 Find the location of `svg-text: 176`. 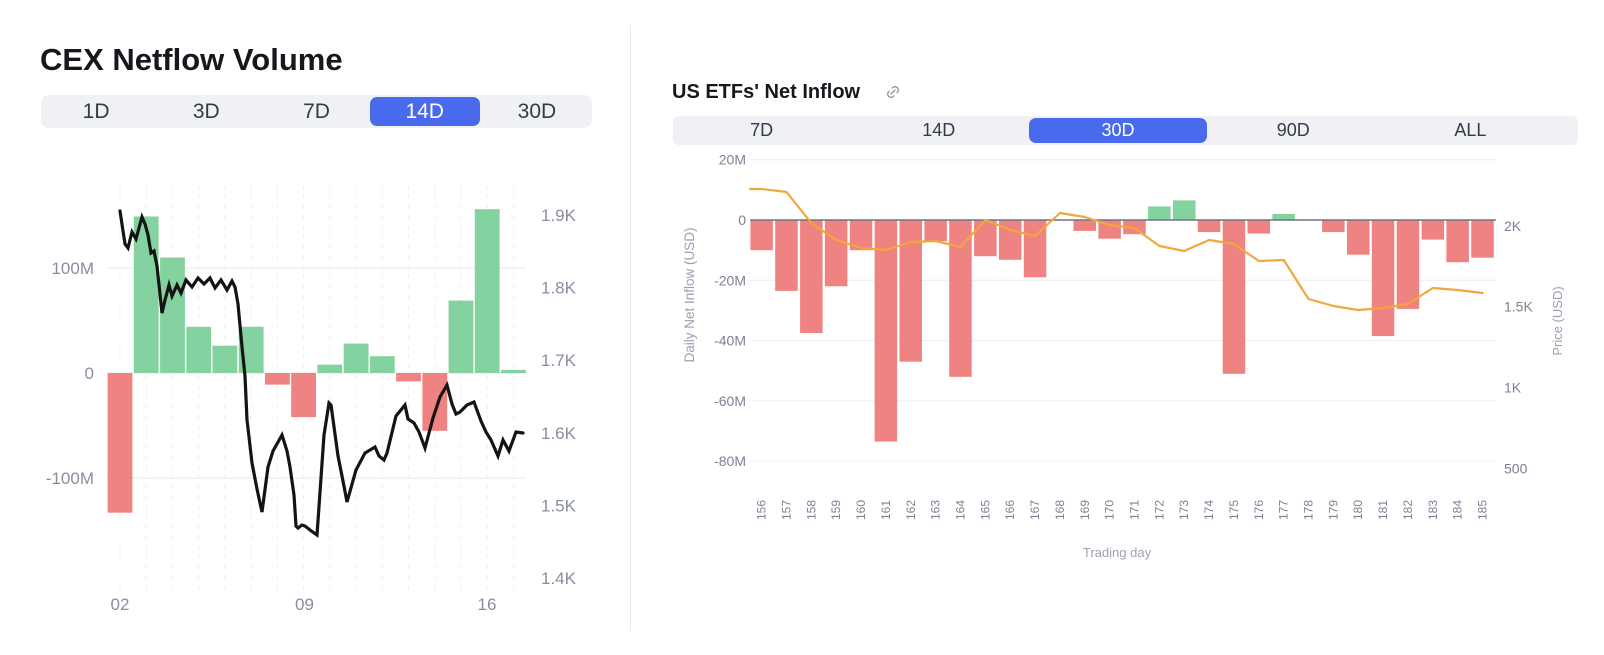

svg-text: 176 is located at coordinates (1259, 510).